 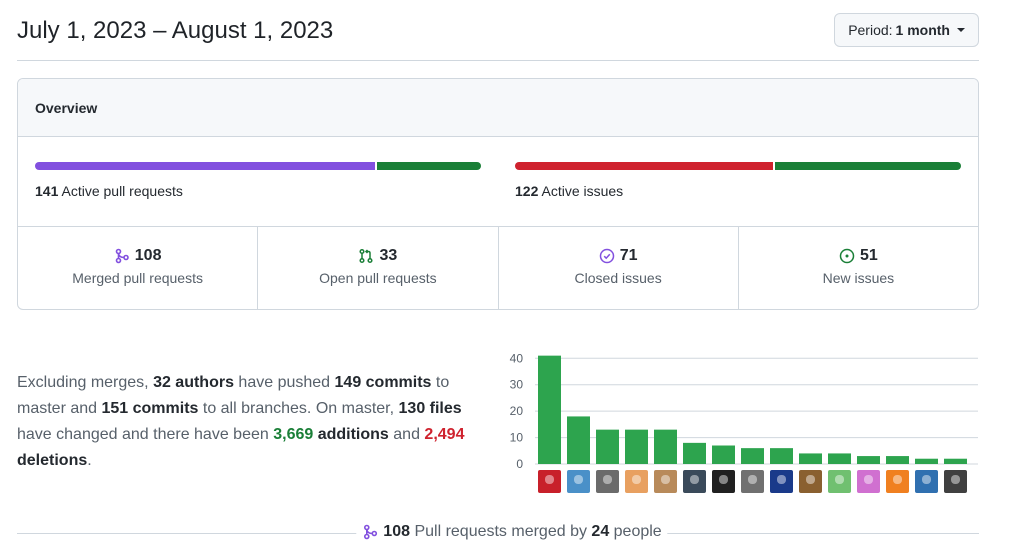 What do you see at coordinates (500, 531) in the screenshot?
I see `footer-text: Pull requests merged by` at bounding box center [500, 531].